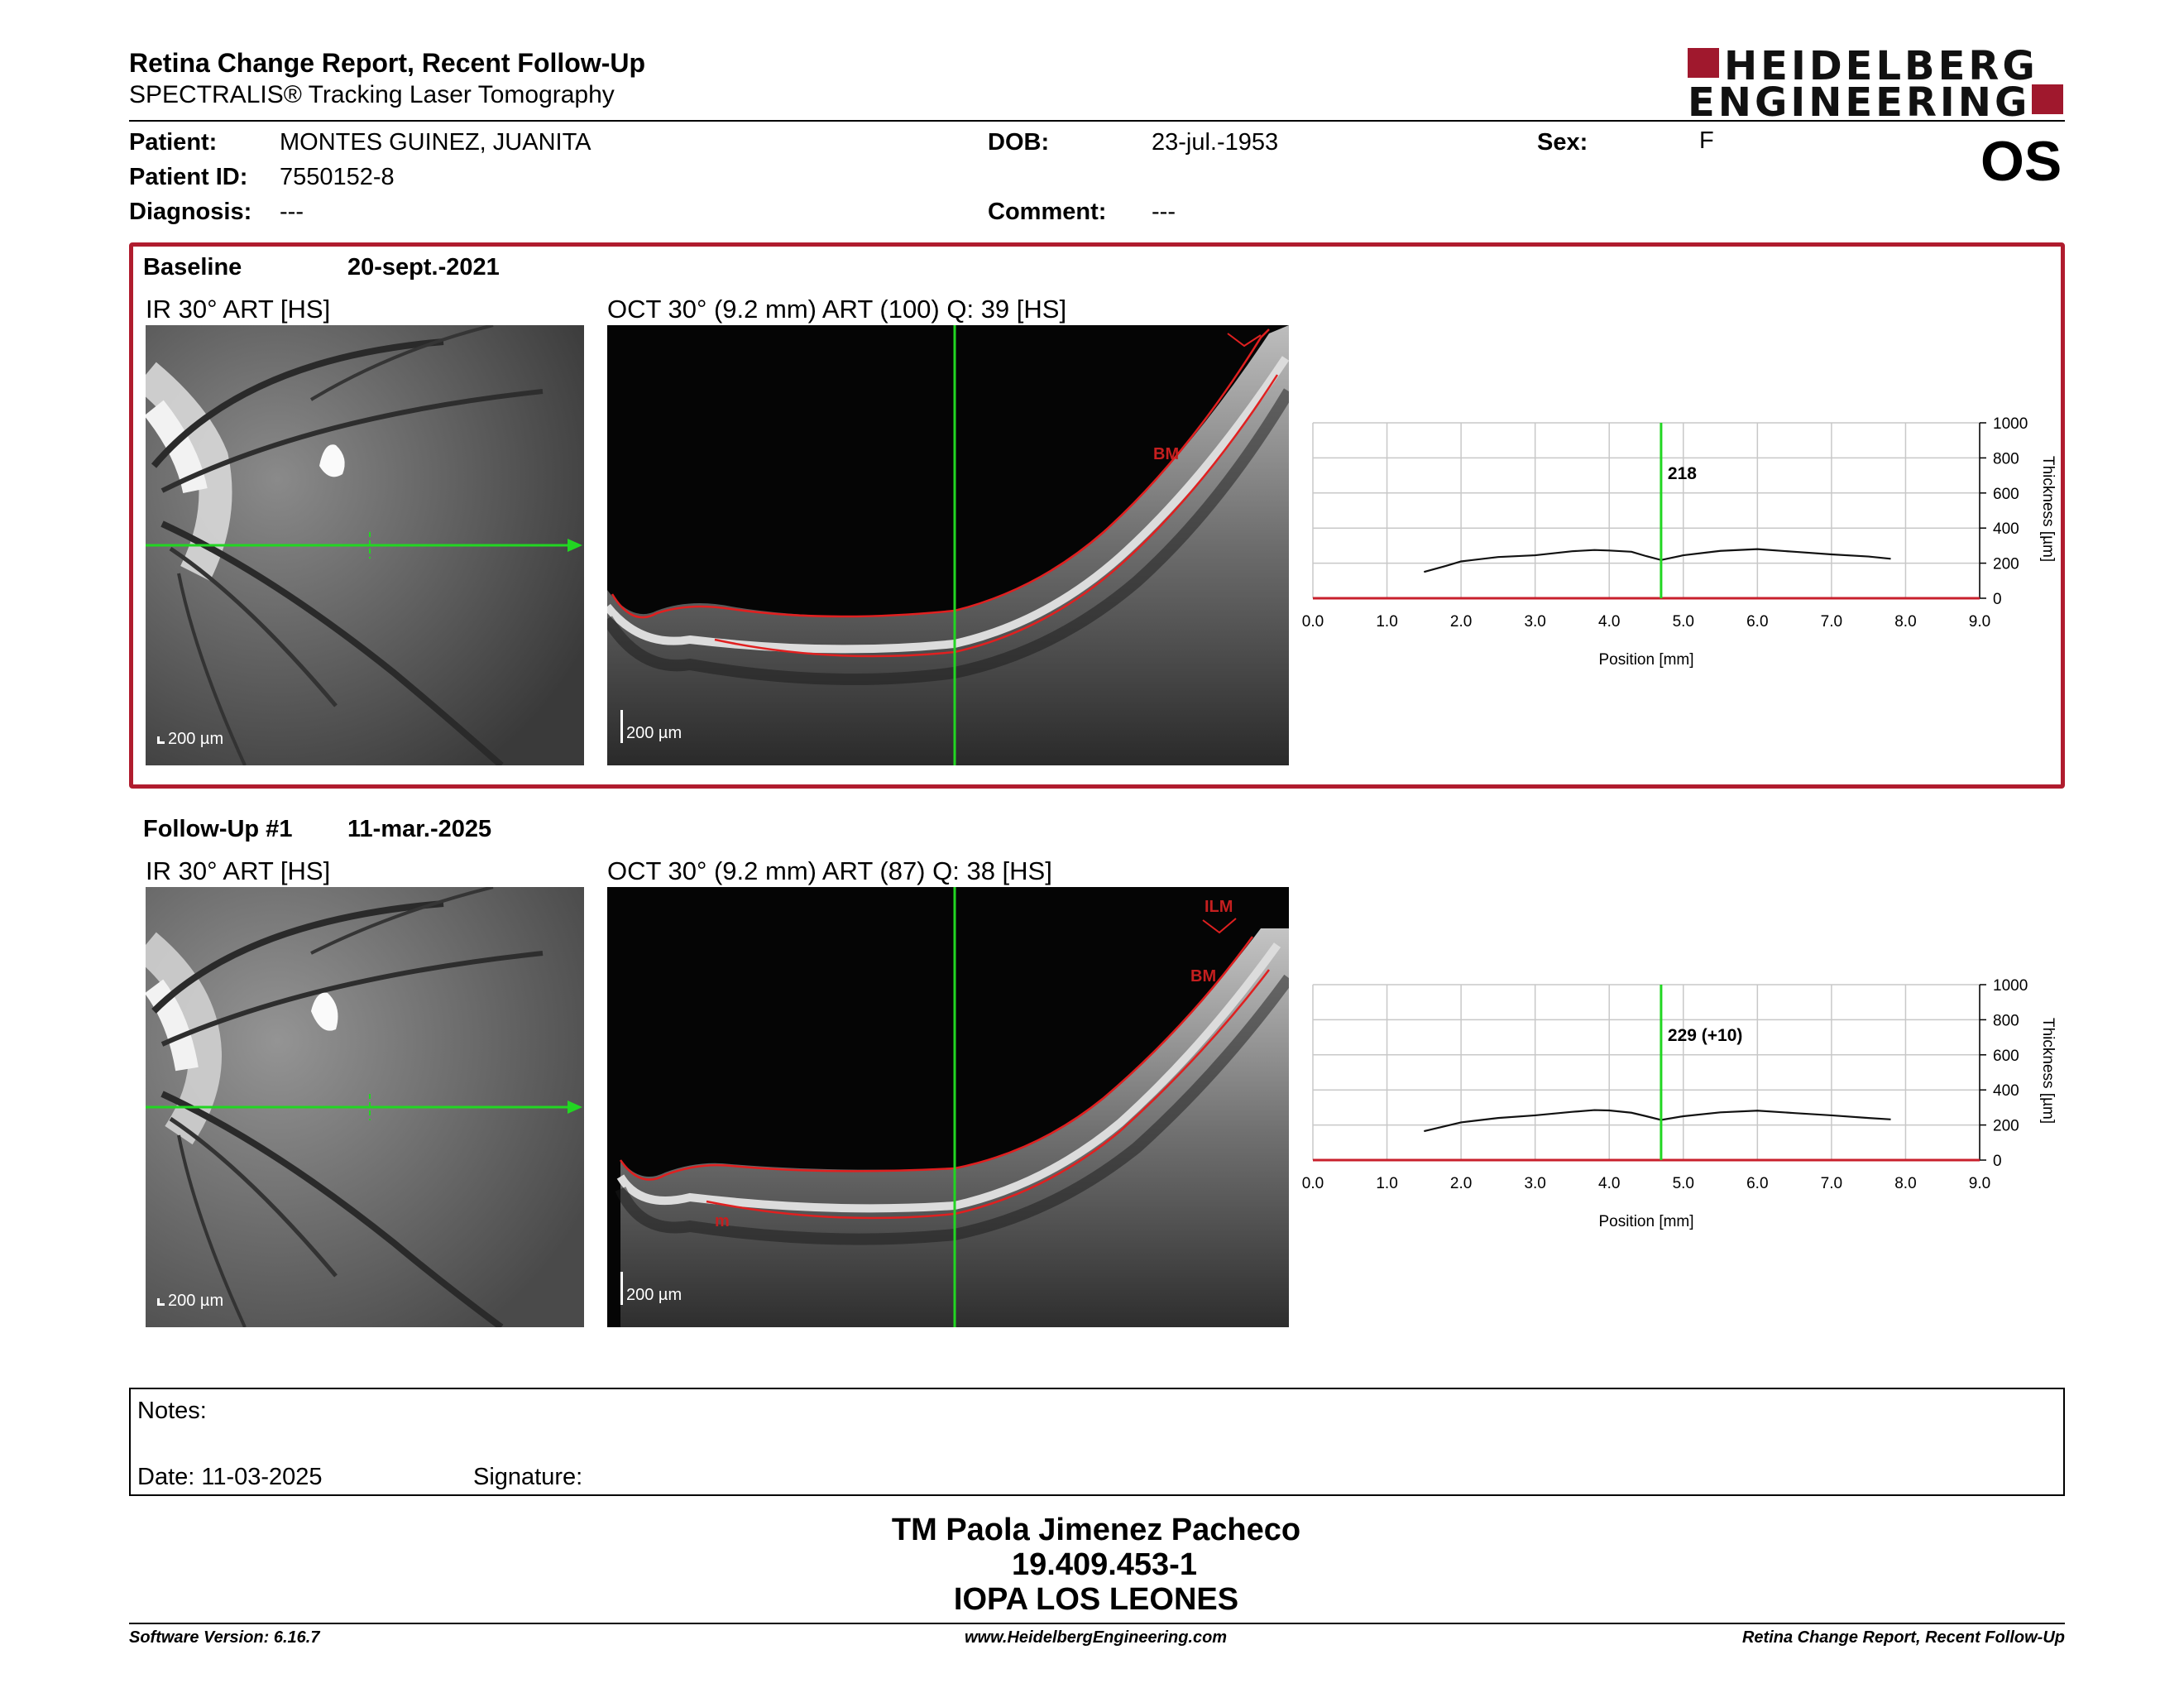 The height and width of the screenshot is (1688, 2184). Describe the element at coordinates (2021, 161) in the screenshot. I see `eye-indicator: OS` at that location.